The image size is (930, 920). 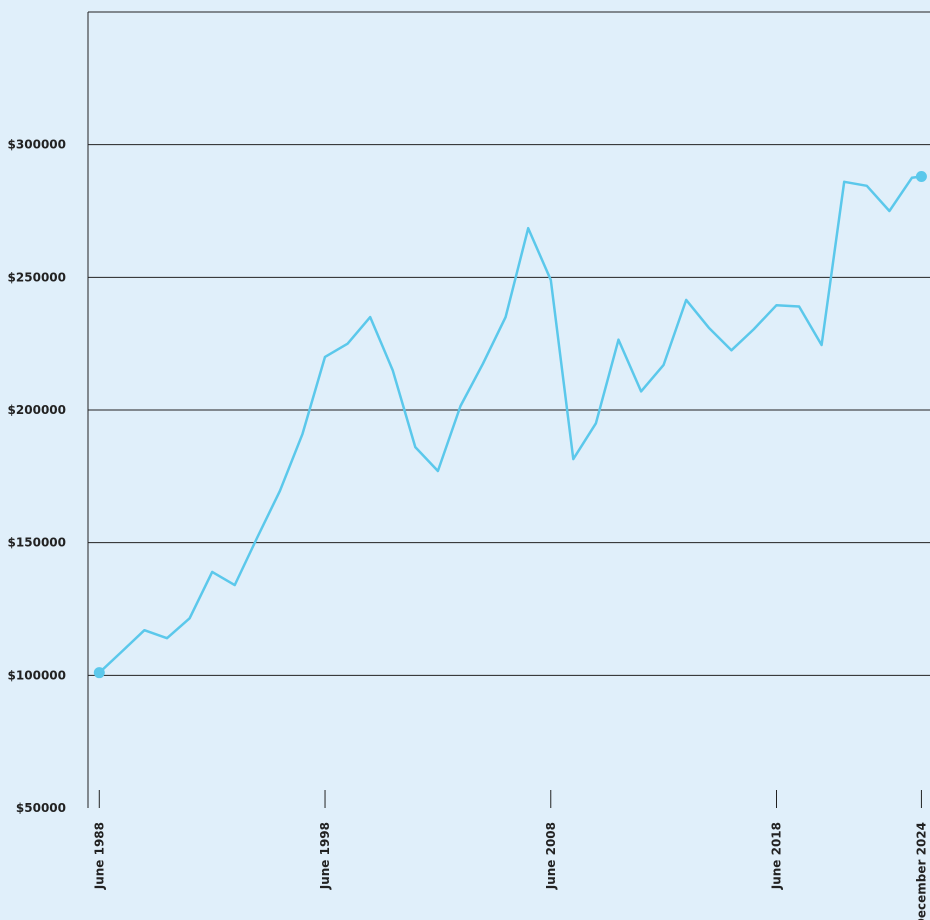 What do you see at coordinates (99, 856) in the screenshot?
I see `x-tick-label: June 1988` at bounding box center [99, 856].